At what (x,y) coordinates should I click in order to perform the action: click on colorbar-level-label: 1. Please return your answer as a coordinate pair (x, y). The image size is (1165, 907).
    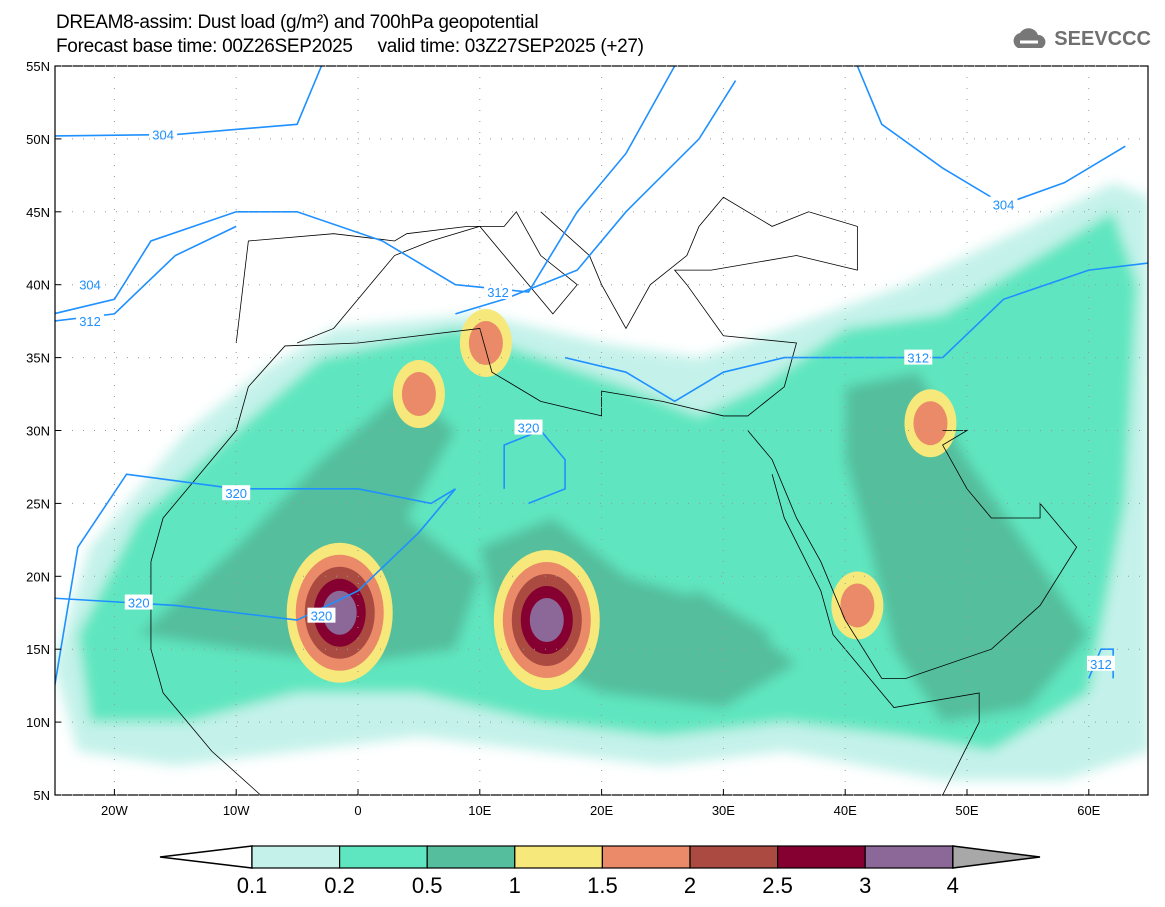
    Looking at the image, I should click on (515, 885).